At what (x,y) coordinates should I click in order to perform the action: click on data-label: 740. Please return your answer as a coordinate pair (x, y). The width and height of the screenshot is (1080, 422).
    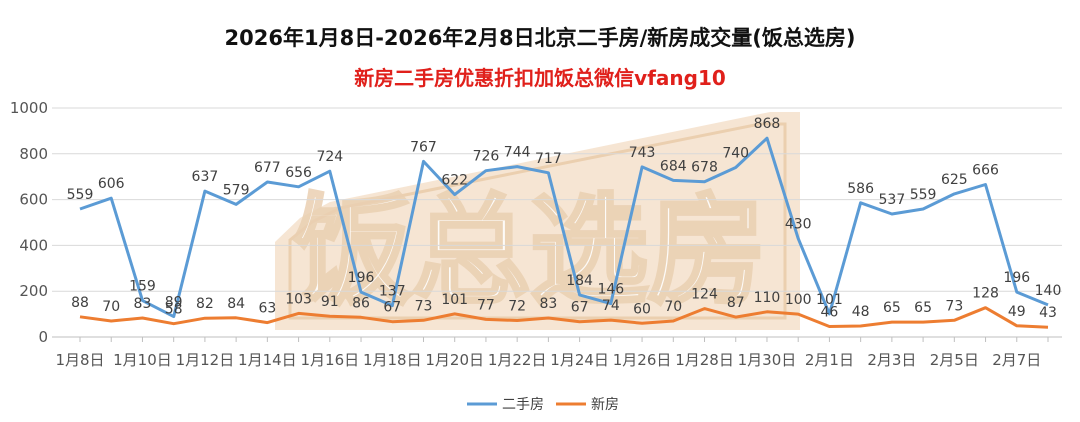
    Looking at the image, I should click on (735, 154).